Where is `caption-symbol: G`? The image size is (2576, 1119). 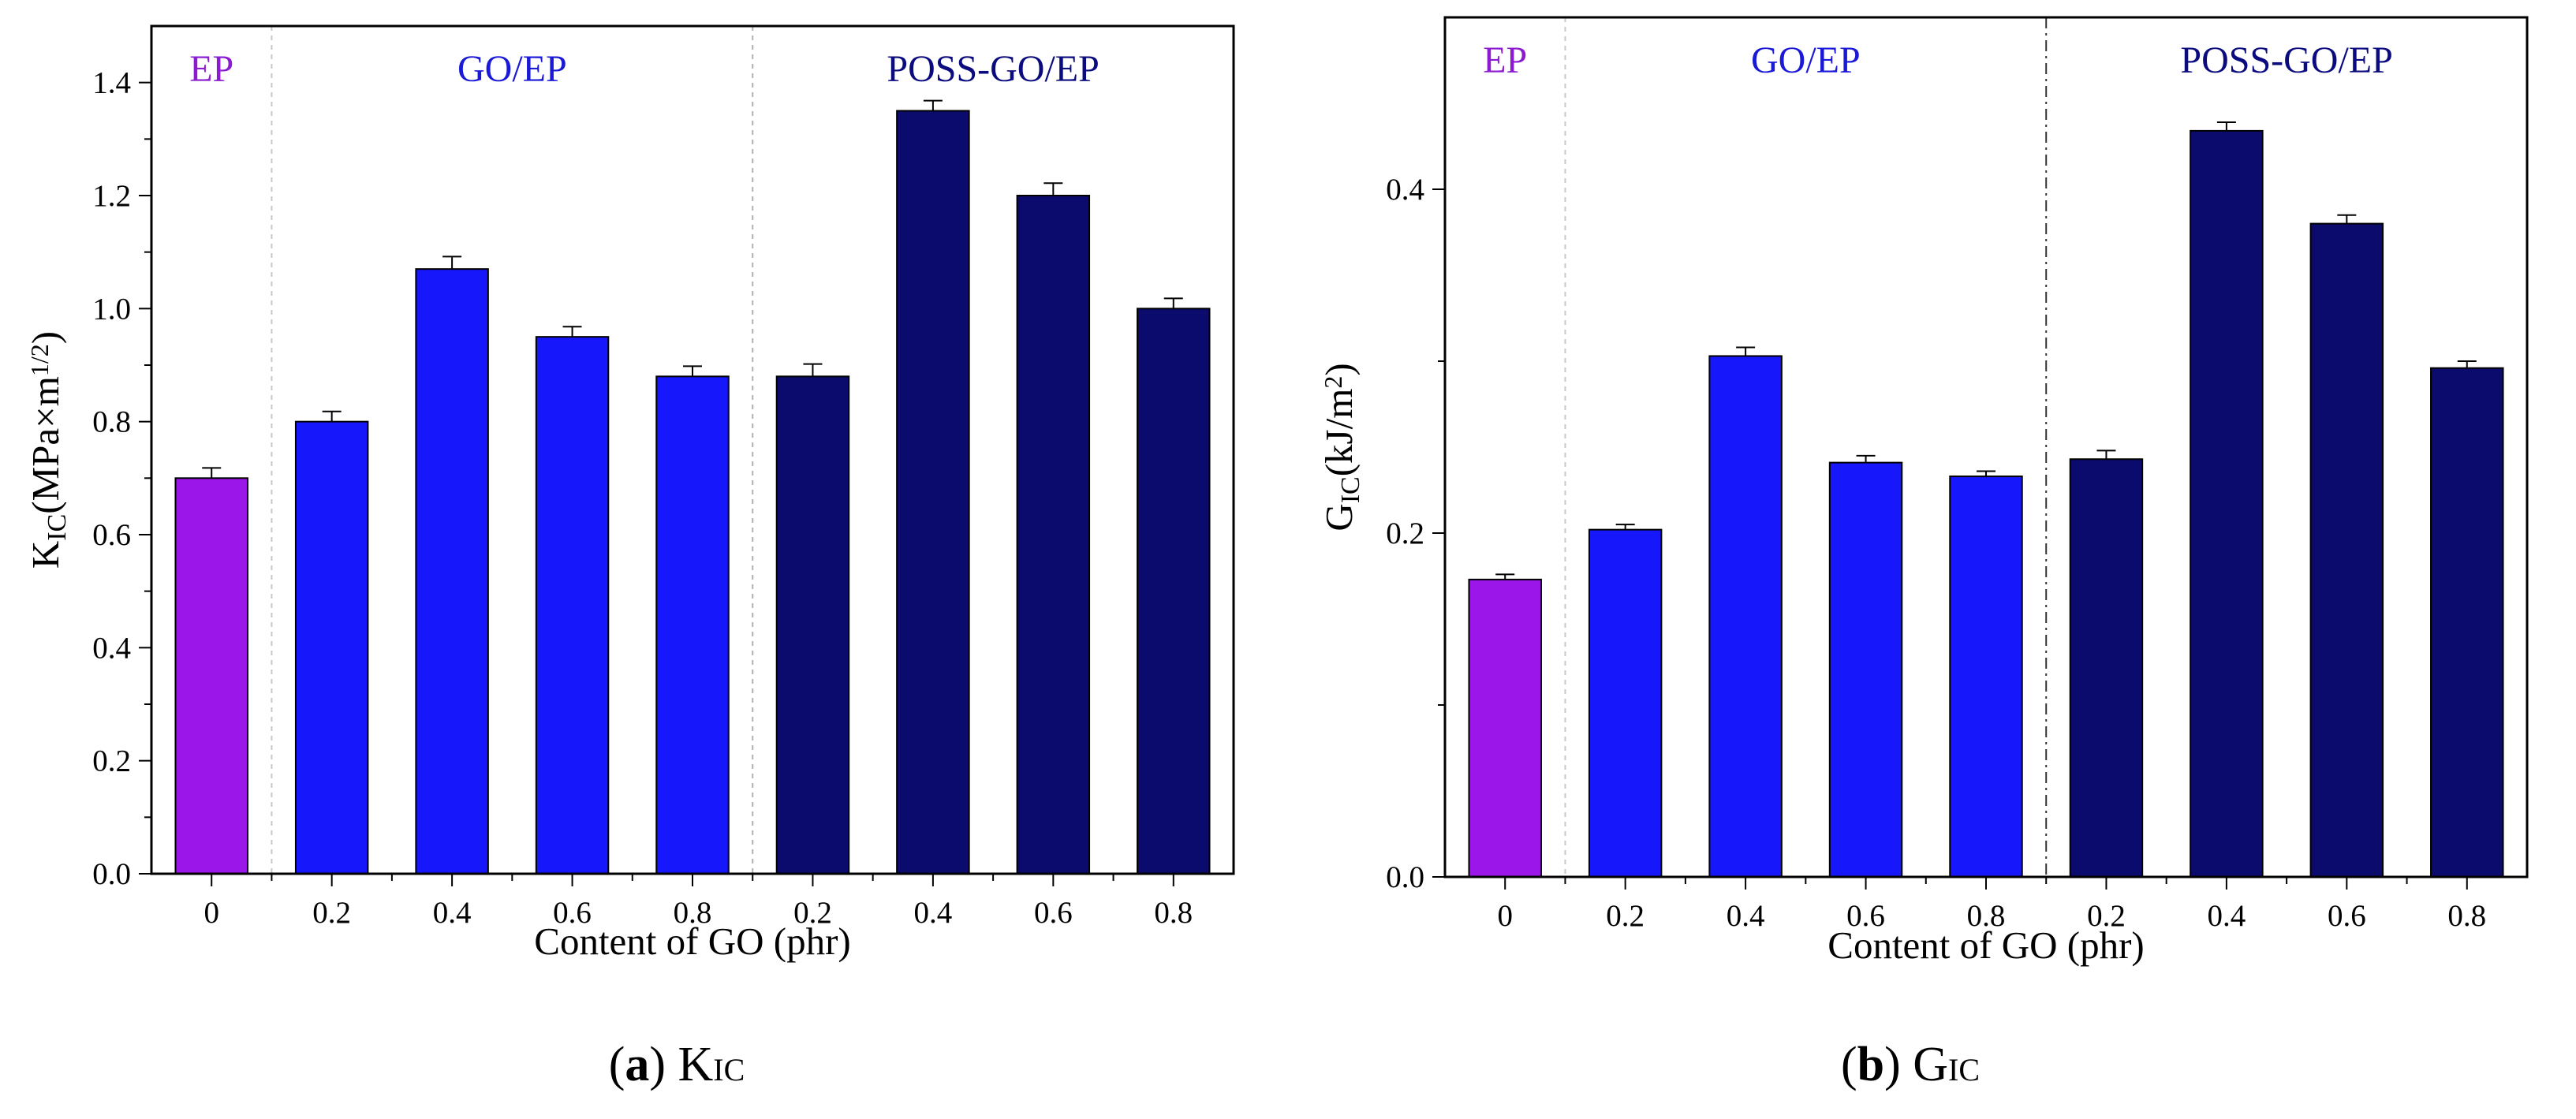 caption-symbol: G is located at coordinates (1930, 1064).